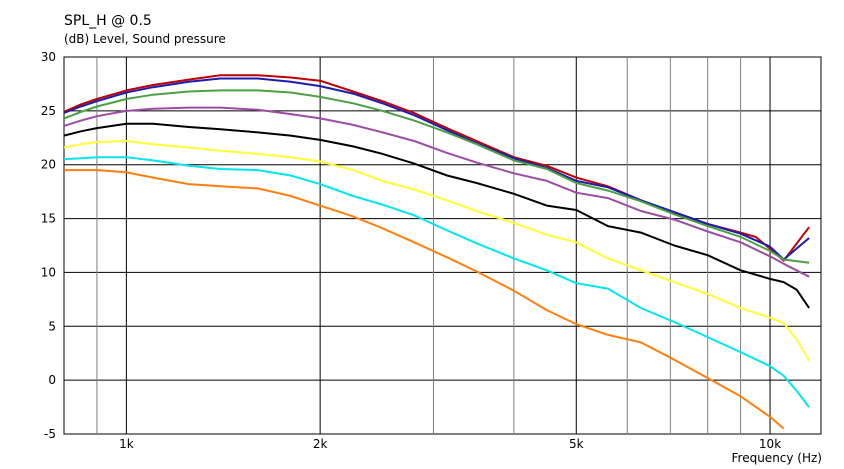 This screenshot has width=844, height=469. Describe the element at coordinates (770, 444) in the screenshot. I see `x-tick-3: 10k` at that location.